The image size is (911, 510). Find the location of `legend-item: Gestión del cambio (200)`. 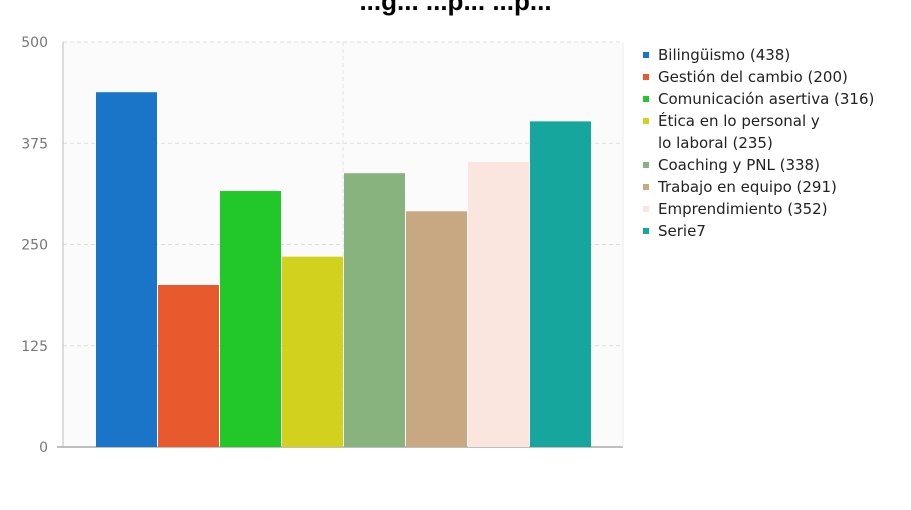

legend-item: Gestión del cambio (200) is located at coordinates (757, 77).